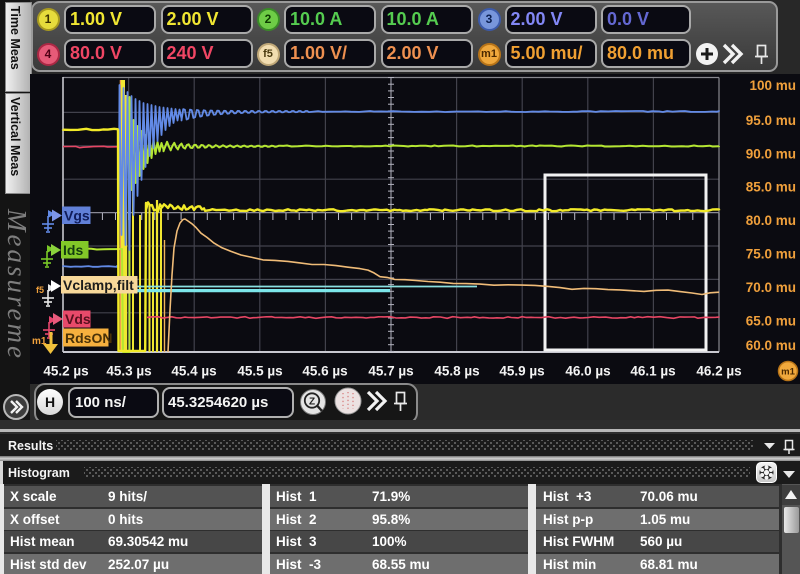 Image resolution: width=800 pixels, height=574 pixels. I want to click on svg-text: 65.0 mu, so click(771, 321).